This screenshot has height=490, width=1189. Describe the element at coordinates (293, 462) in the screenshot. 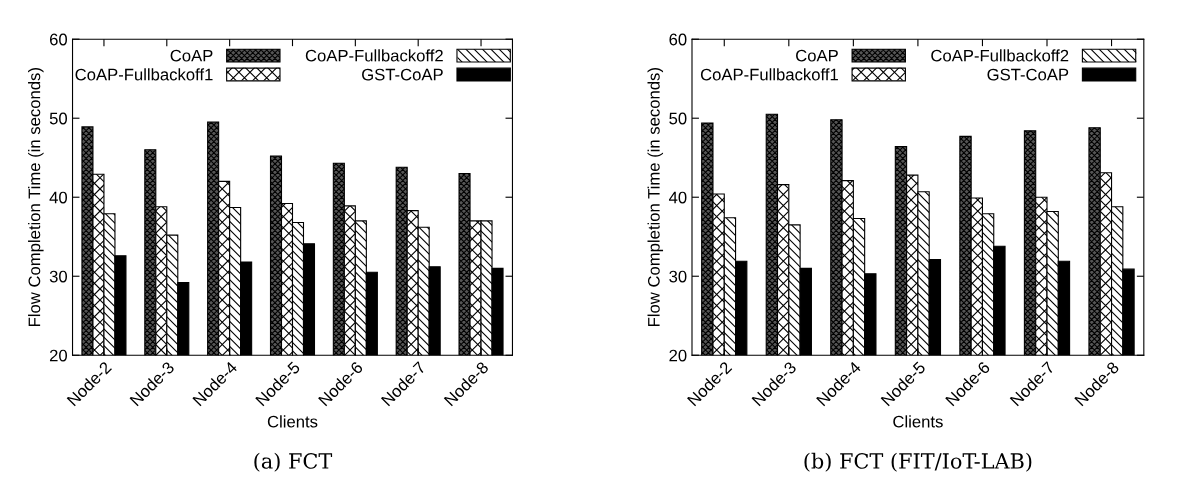

I see `text: (a) FCT` at that location.